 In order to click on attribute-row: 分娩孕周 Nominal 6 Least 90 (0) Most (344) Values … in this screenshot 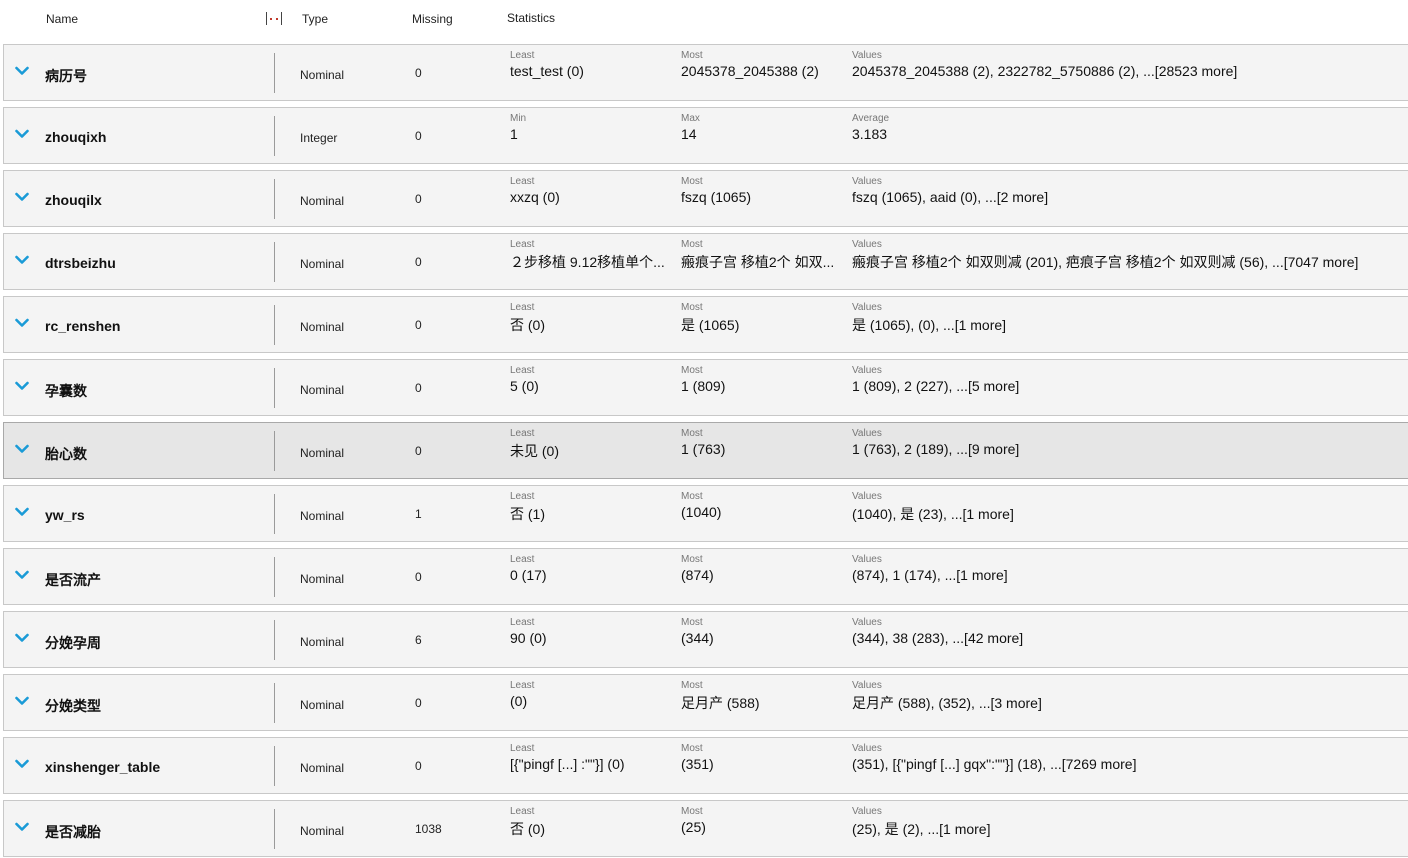, I will do `click(705, 639)`.